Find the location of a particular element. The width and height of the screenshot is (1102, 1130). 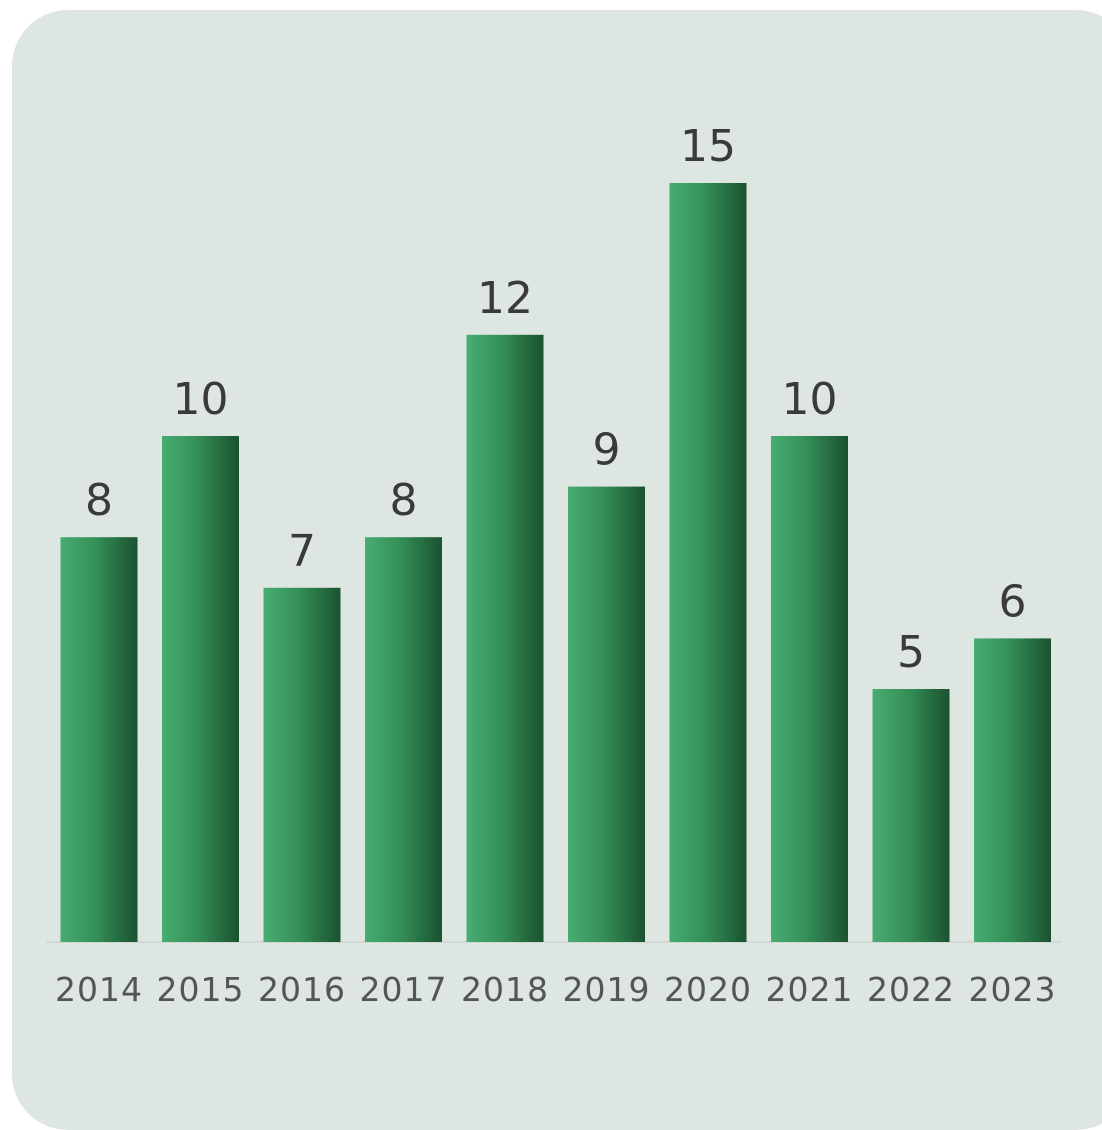

tick-label-2017: 2017 is located at coordinates (404, 989).